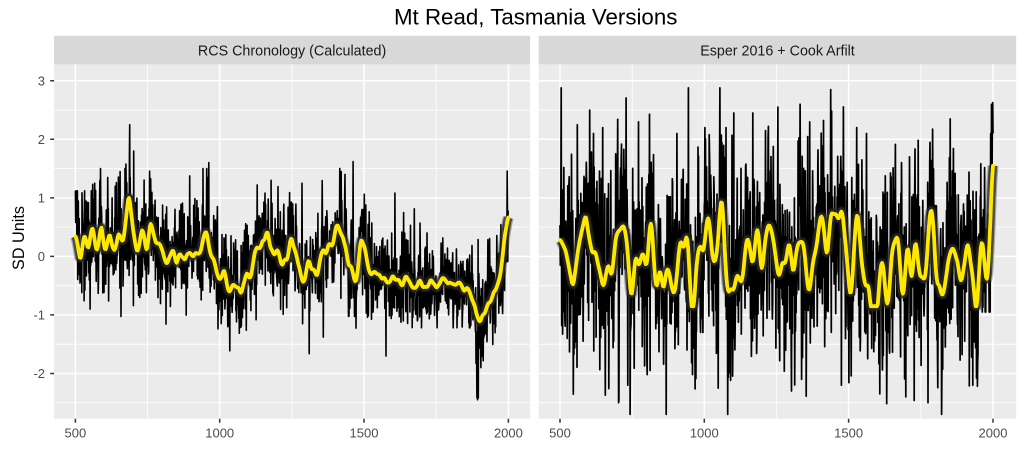  Describe the element at coordinates (41, 256) in the screenshot. I see `svg-text: 0` at that location.